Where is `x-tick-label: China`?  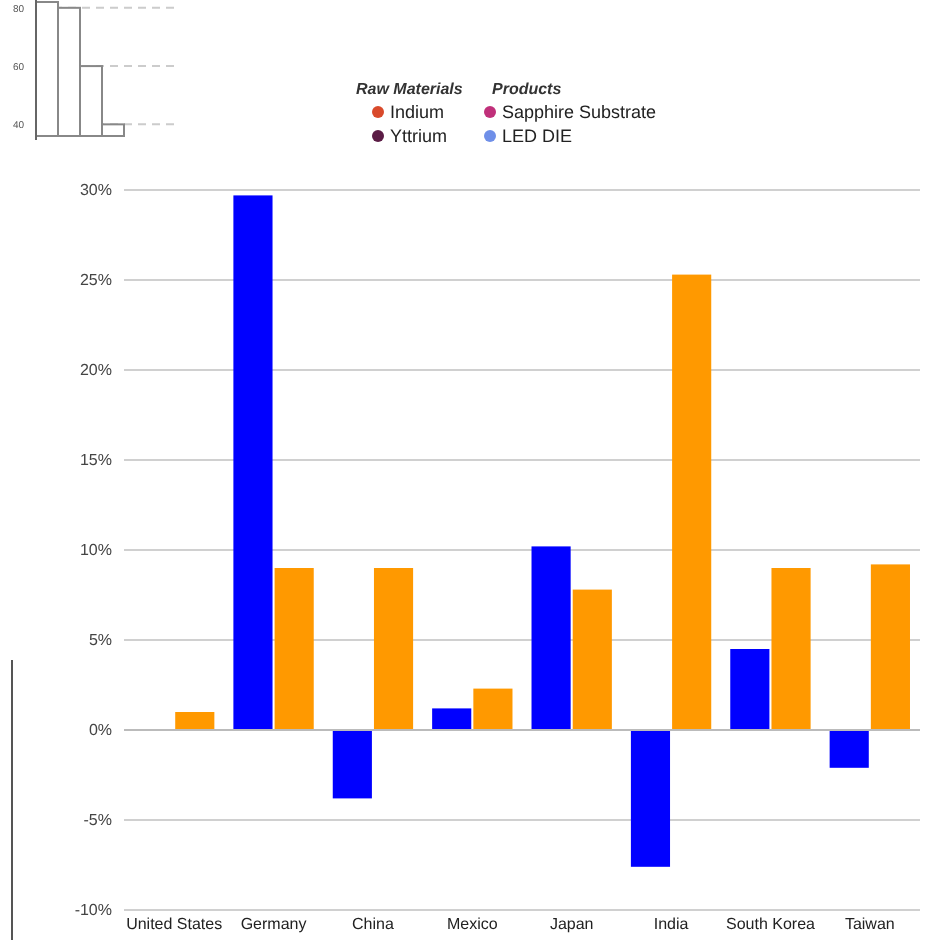
x-tick-label: China is located at coordinates (373, 924).